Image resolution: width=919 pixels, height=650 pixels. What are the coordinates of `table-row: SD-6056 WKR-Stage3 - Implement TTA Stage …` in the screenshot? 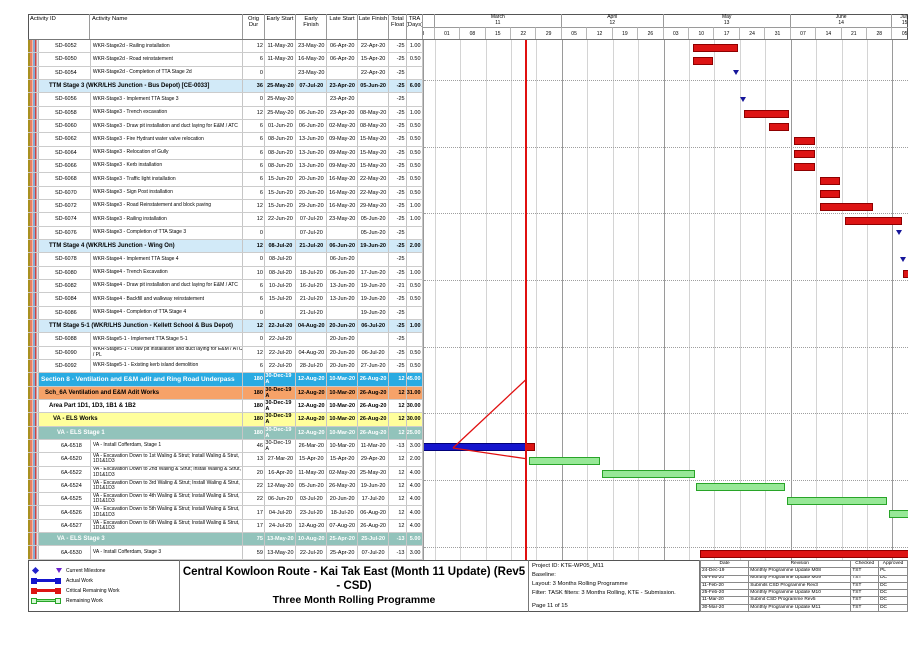 It's located at (225, 100).